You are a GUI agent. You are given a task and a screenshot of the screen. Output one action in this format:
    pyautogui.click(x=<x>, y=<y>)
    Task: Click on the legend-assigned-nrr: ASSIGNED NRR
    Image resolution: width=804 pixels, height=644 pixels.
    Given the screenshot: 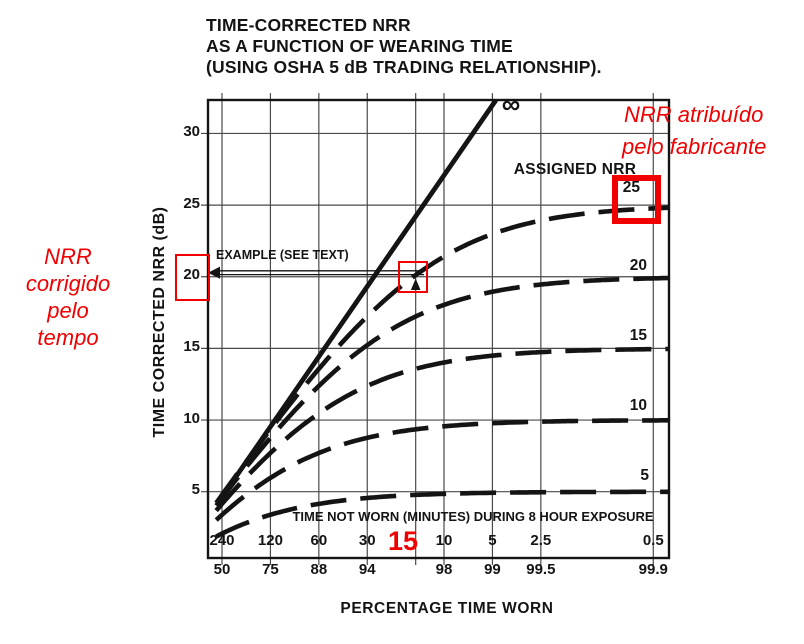 What is the action you would take?
    pyautogui.click(x=575, y=169)
    